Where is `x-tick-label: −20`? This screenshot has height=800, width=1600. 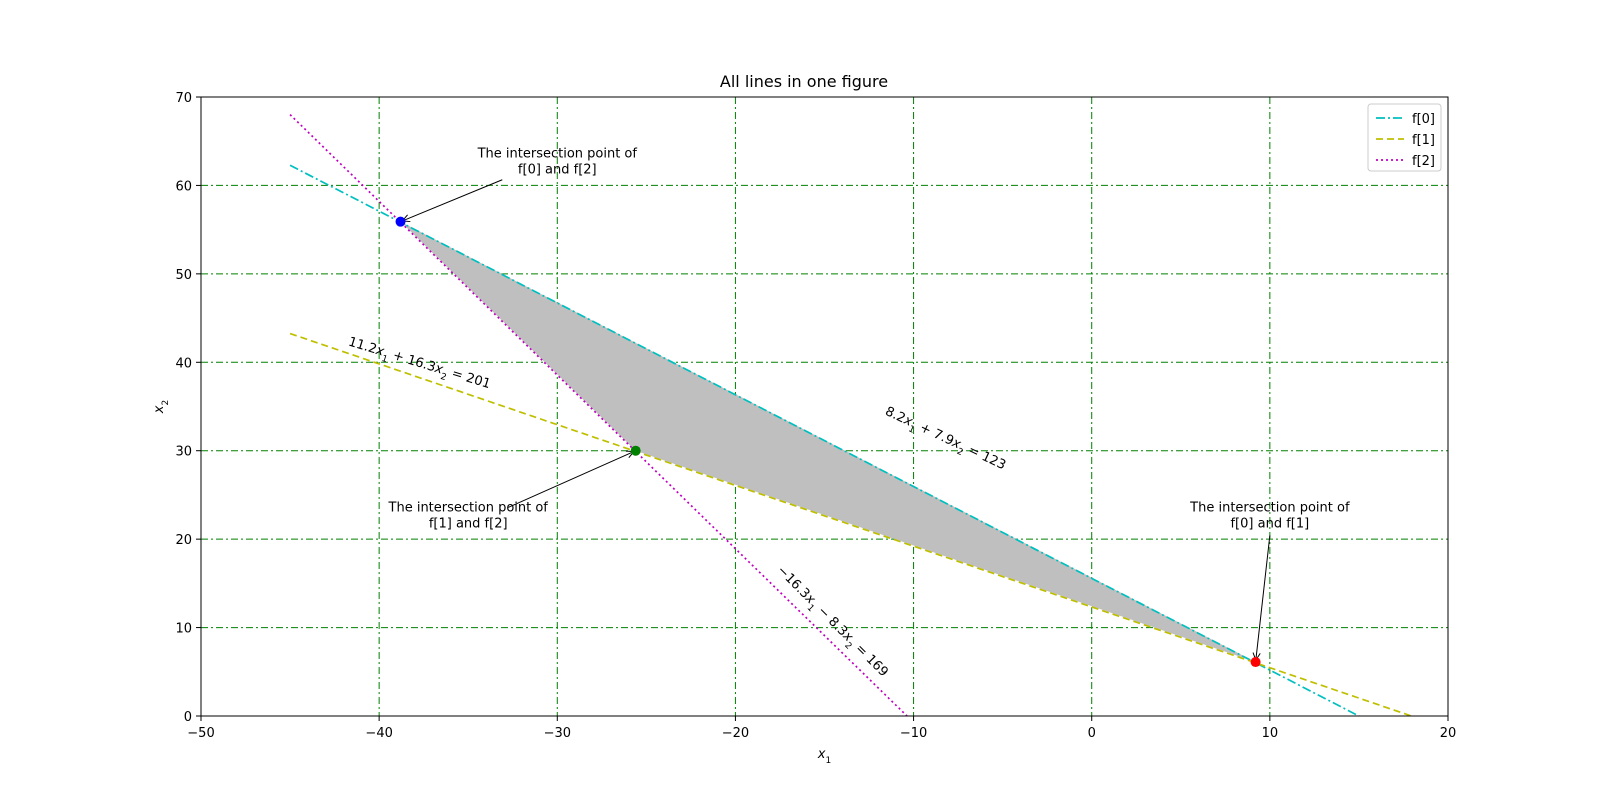 x-tick-label: −20 is located at coordinates (735, 733).